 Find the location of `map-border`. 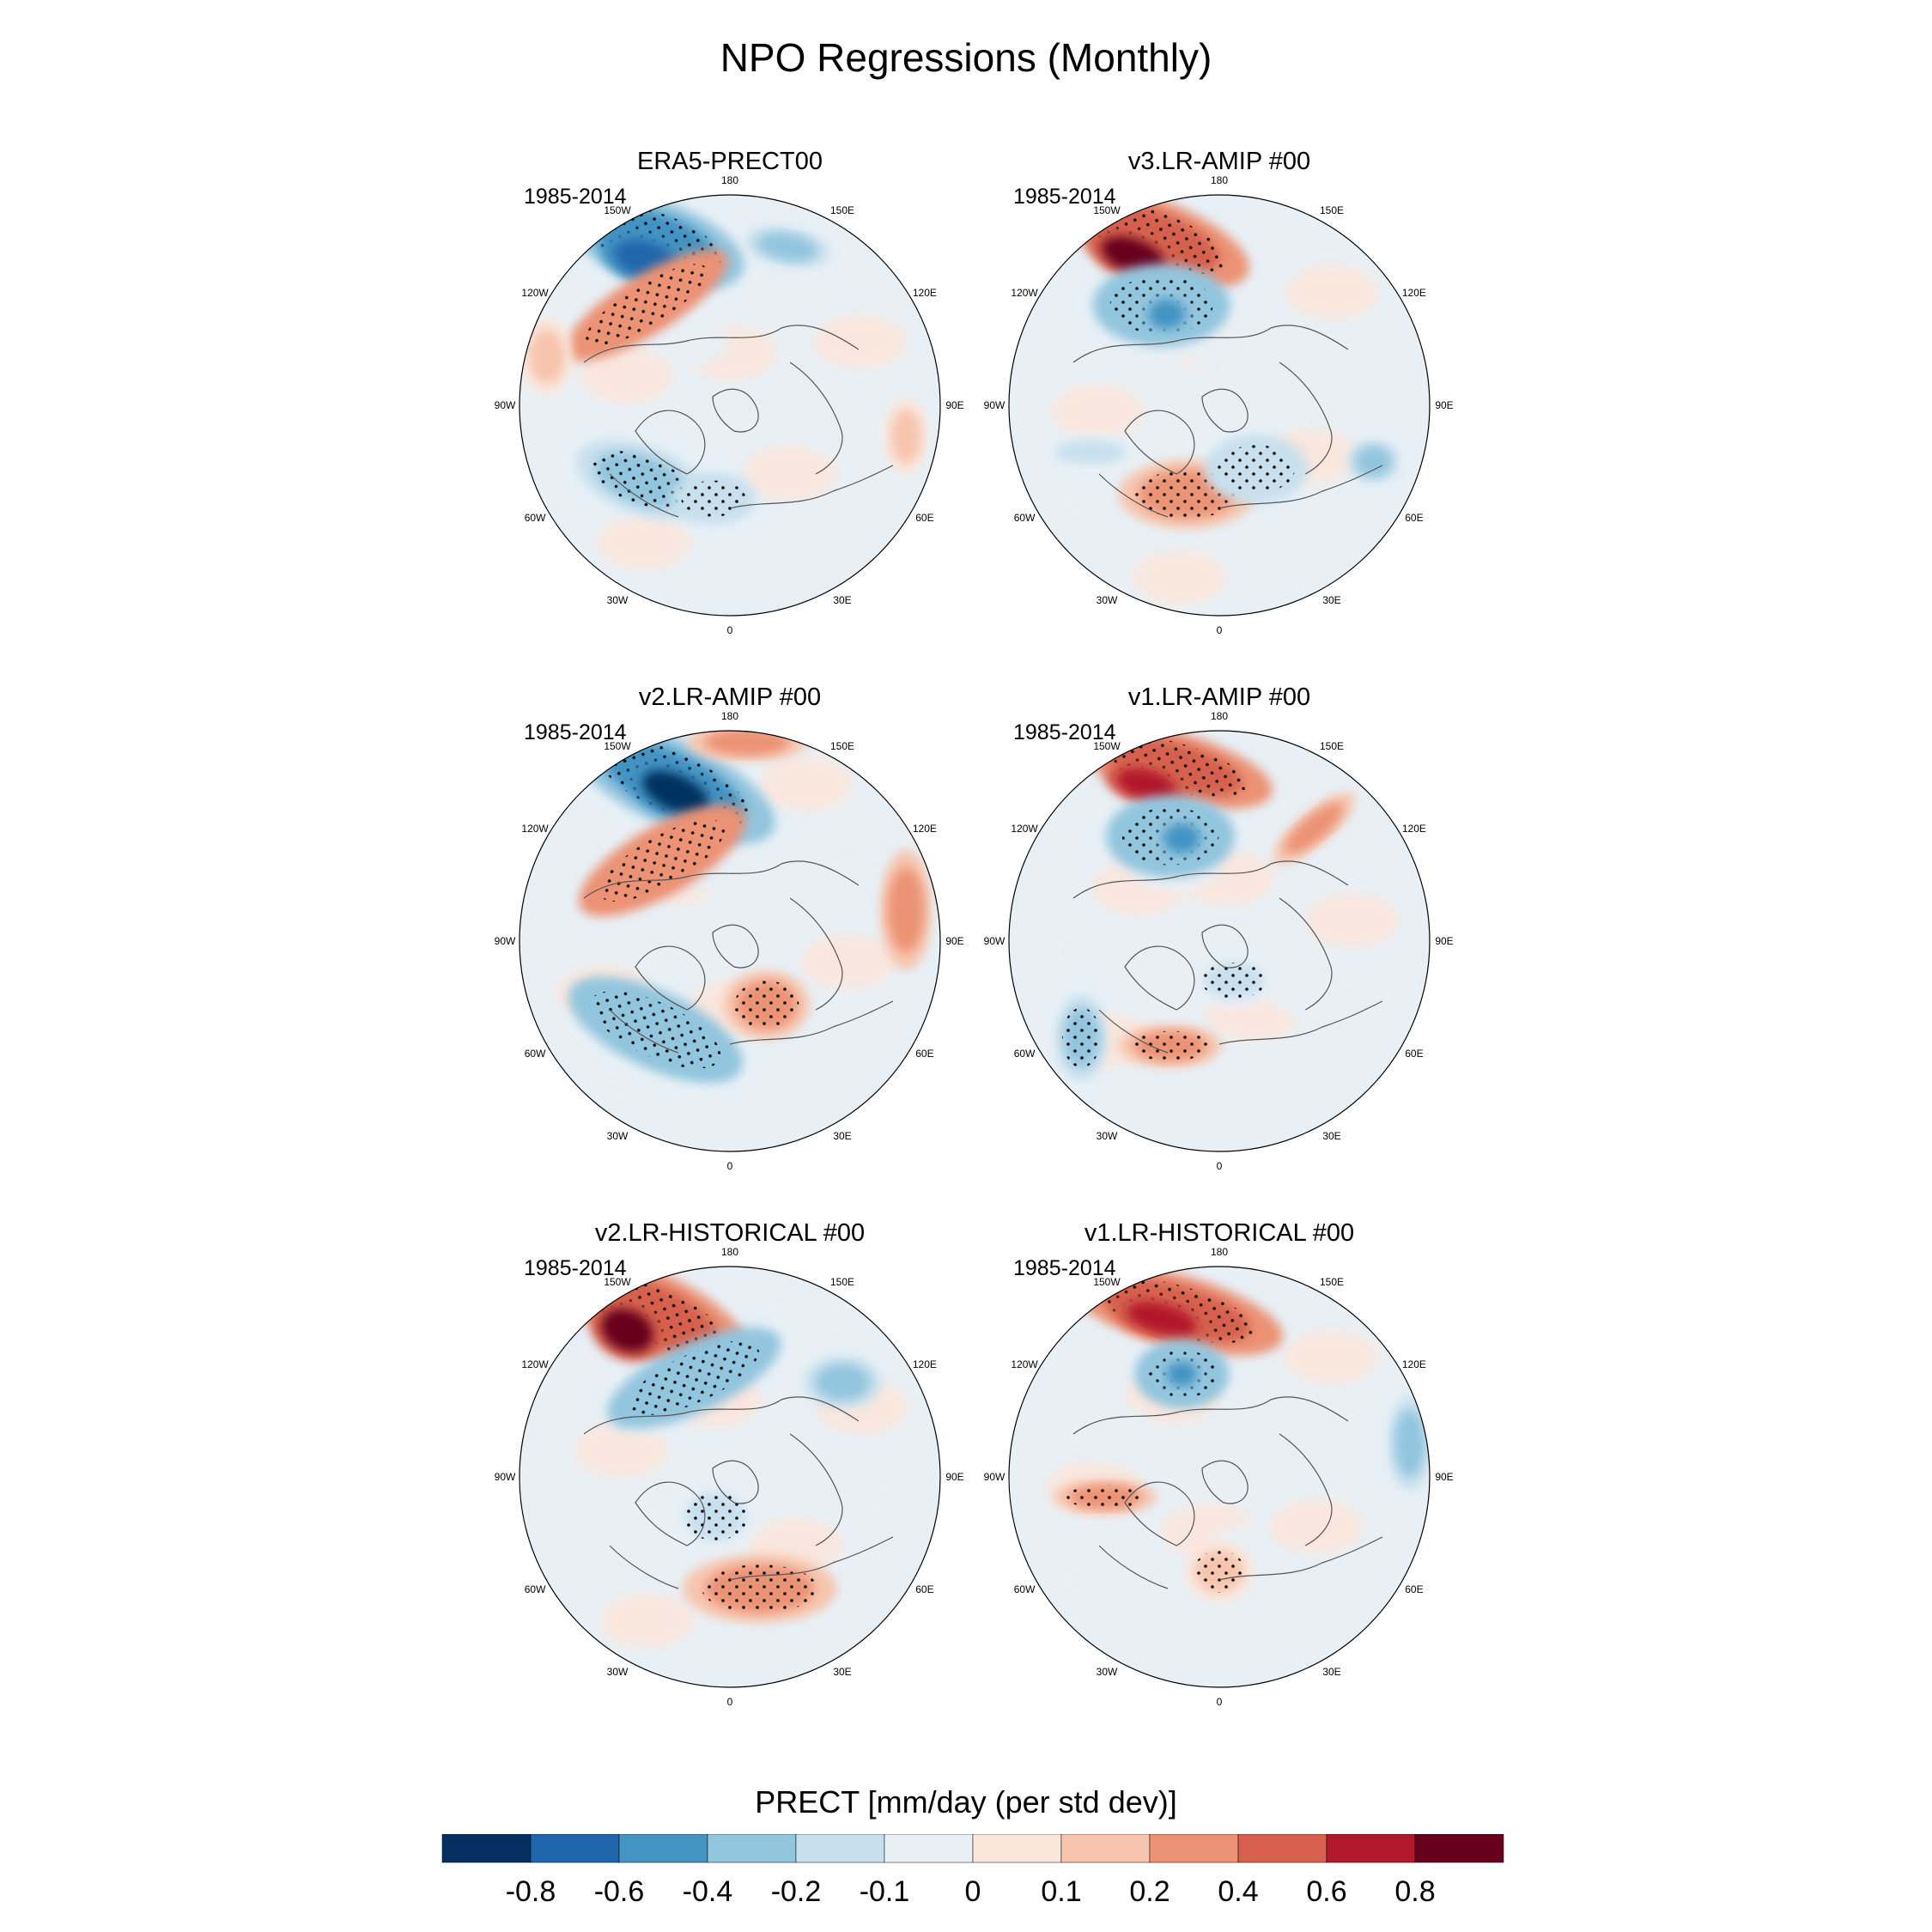

map-border is located at coordinates (1219, 1477).